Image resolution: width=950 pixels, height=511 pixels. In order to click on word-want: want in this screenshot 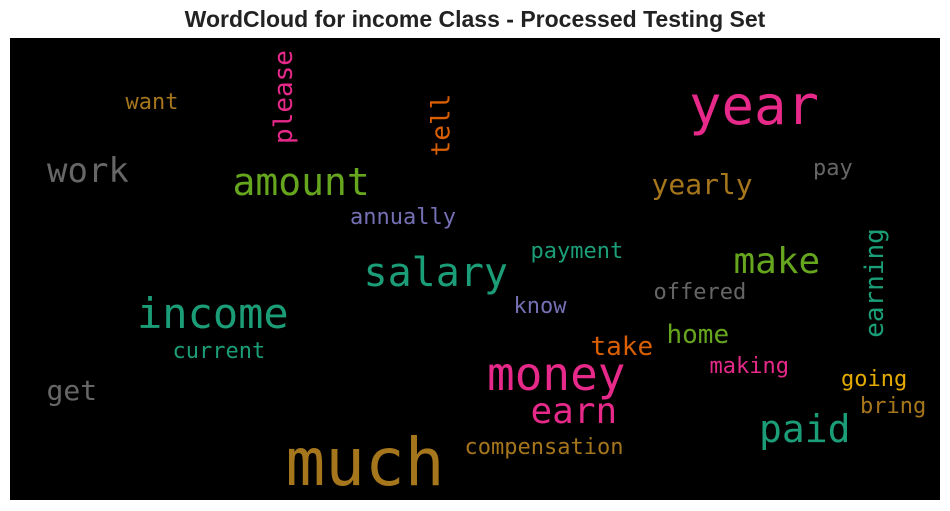, I will do `click(152, 102)`.